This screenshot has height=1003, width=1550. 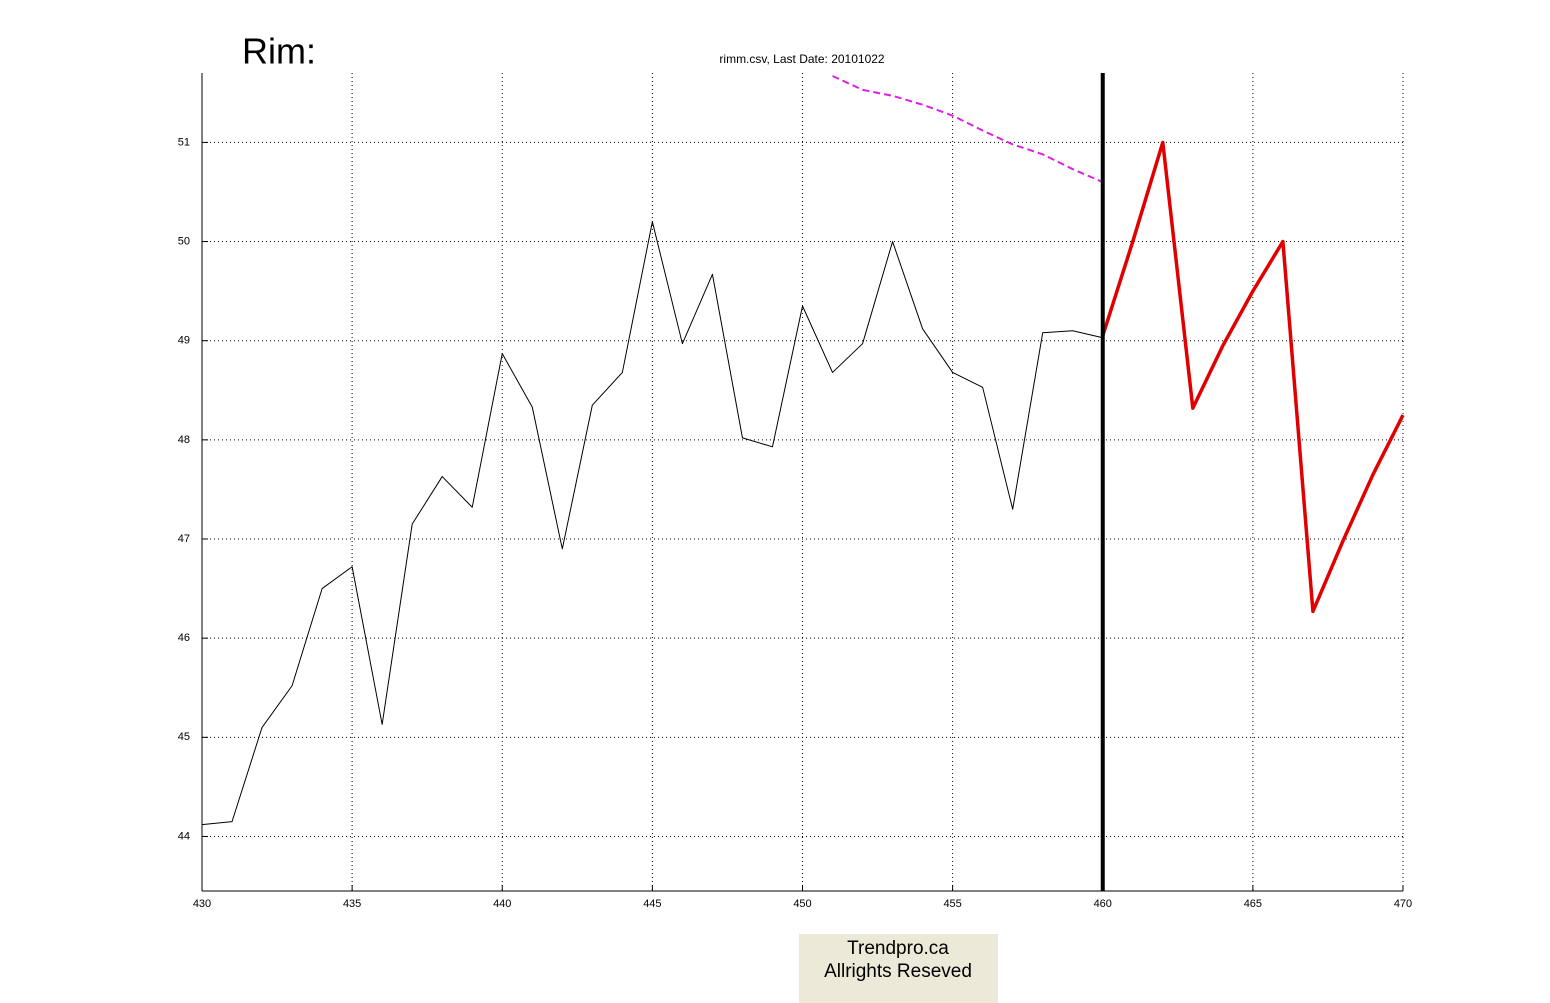 What do you see at coordinates (952, 904) in the screenshot?
I see `x-tick-label: 455` at bounding box center [952, 904].